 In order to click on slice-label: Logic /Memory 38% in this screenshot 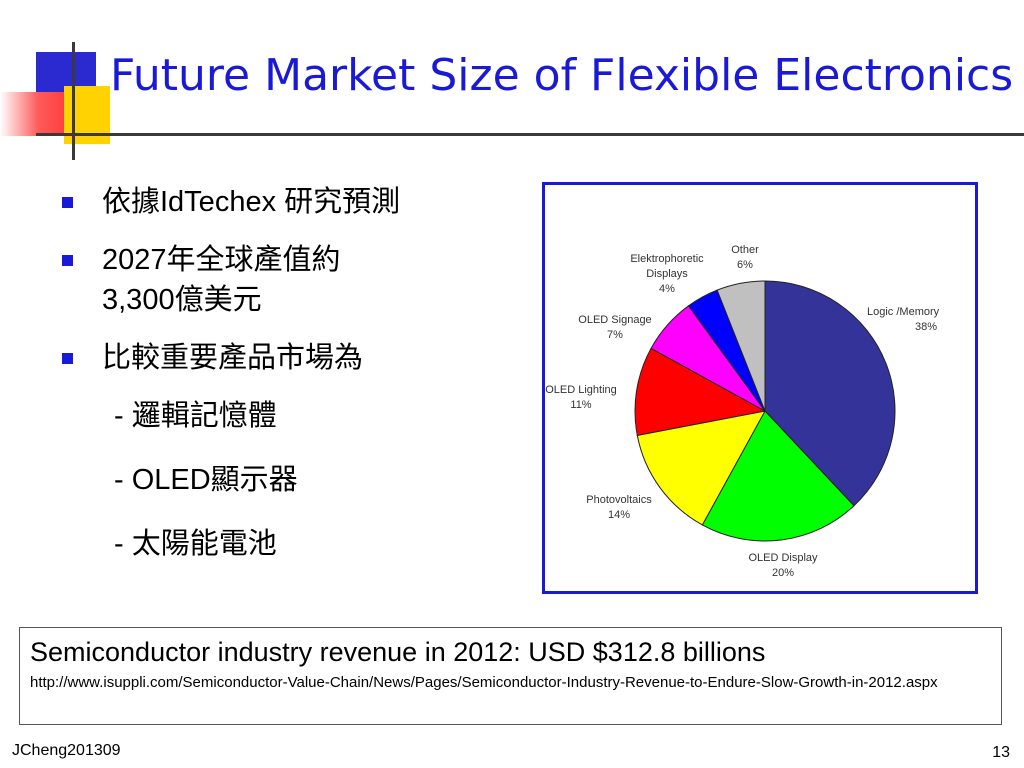, I will do `click(903, 319)`.